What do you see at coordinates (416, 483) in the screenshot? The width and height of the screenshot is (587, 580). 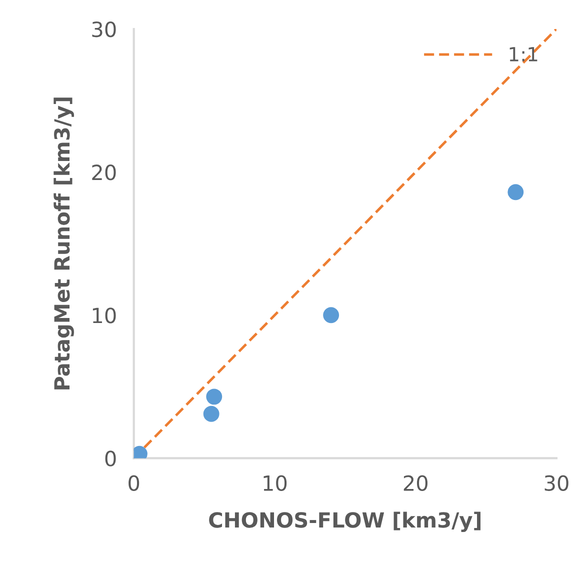 I see `x-tick-label: 20` at bounding box center [416, 483].